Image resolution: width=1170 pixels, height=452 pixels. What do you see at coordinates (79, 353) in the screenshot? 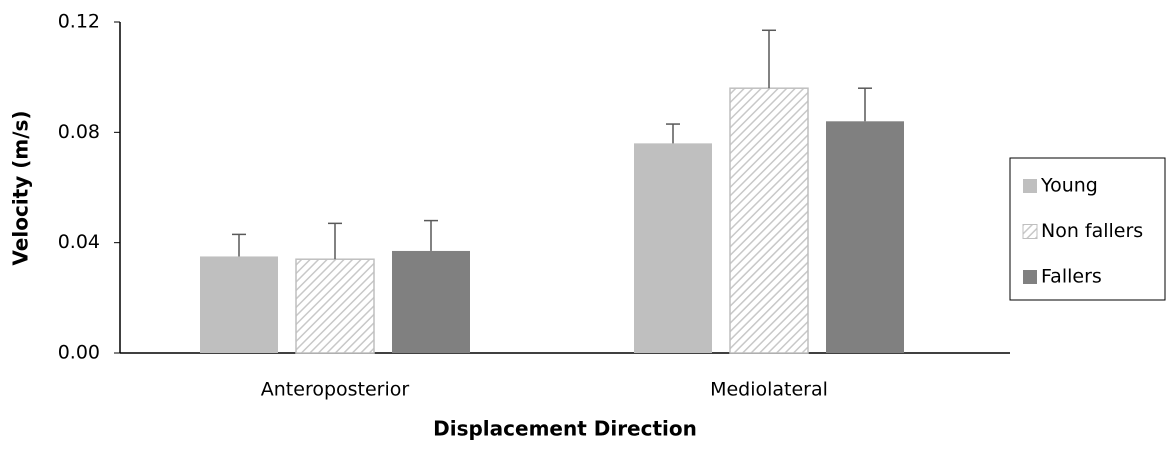
I see `y-tick-label: 0.00` at bounding box center [79, 353].